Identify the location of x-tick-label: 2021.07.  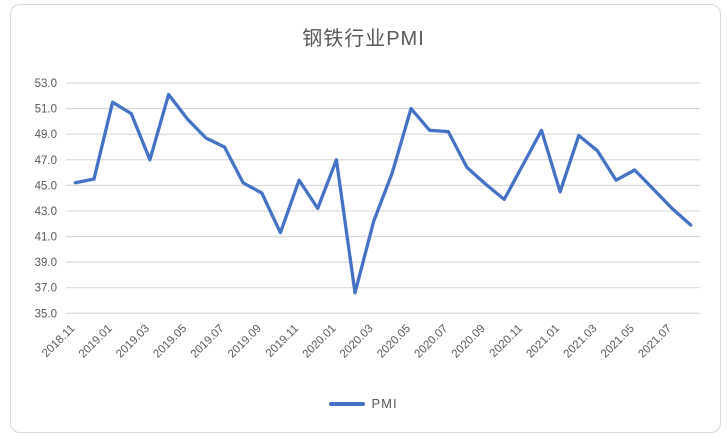
(655, 342).